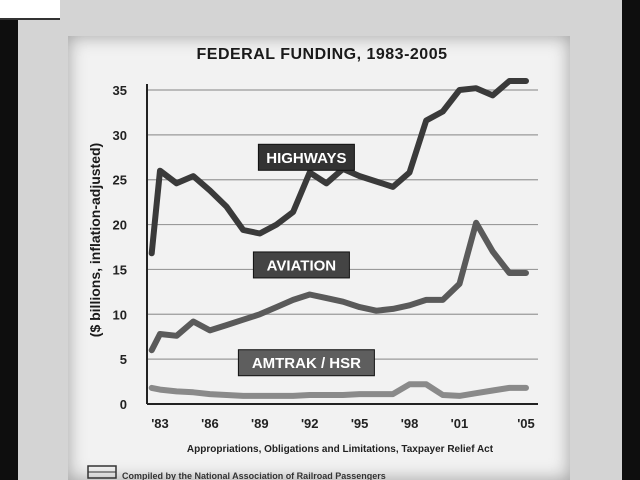 Image resolution: width=640 pixels, height=480 pixels. I want to click on x-tick-2001: '01, so click(460, 423).